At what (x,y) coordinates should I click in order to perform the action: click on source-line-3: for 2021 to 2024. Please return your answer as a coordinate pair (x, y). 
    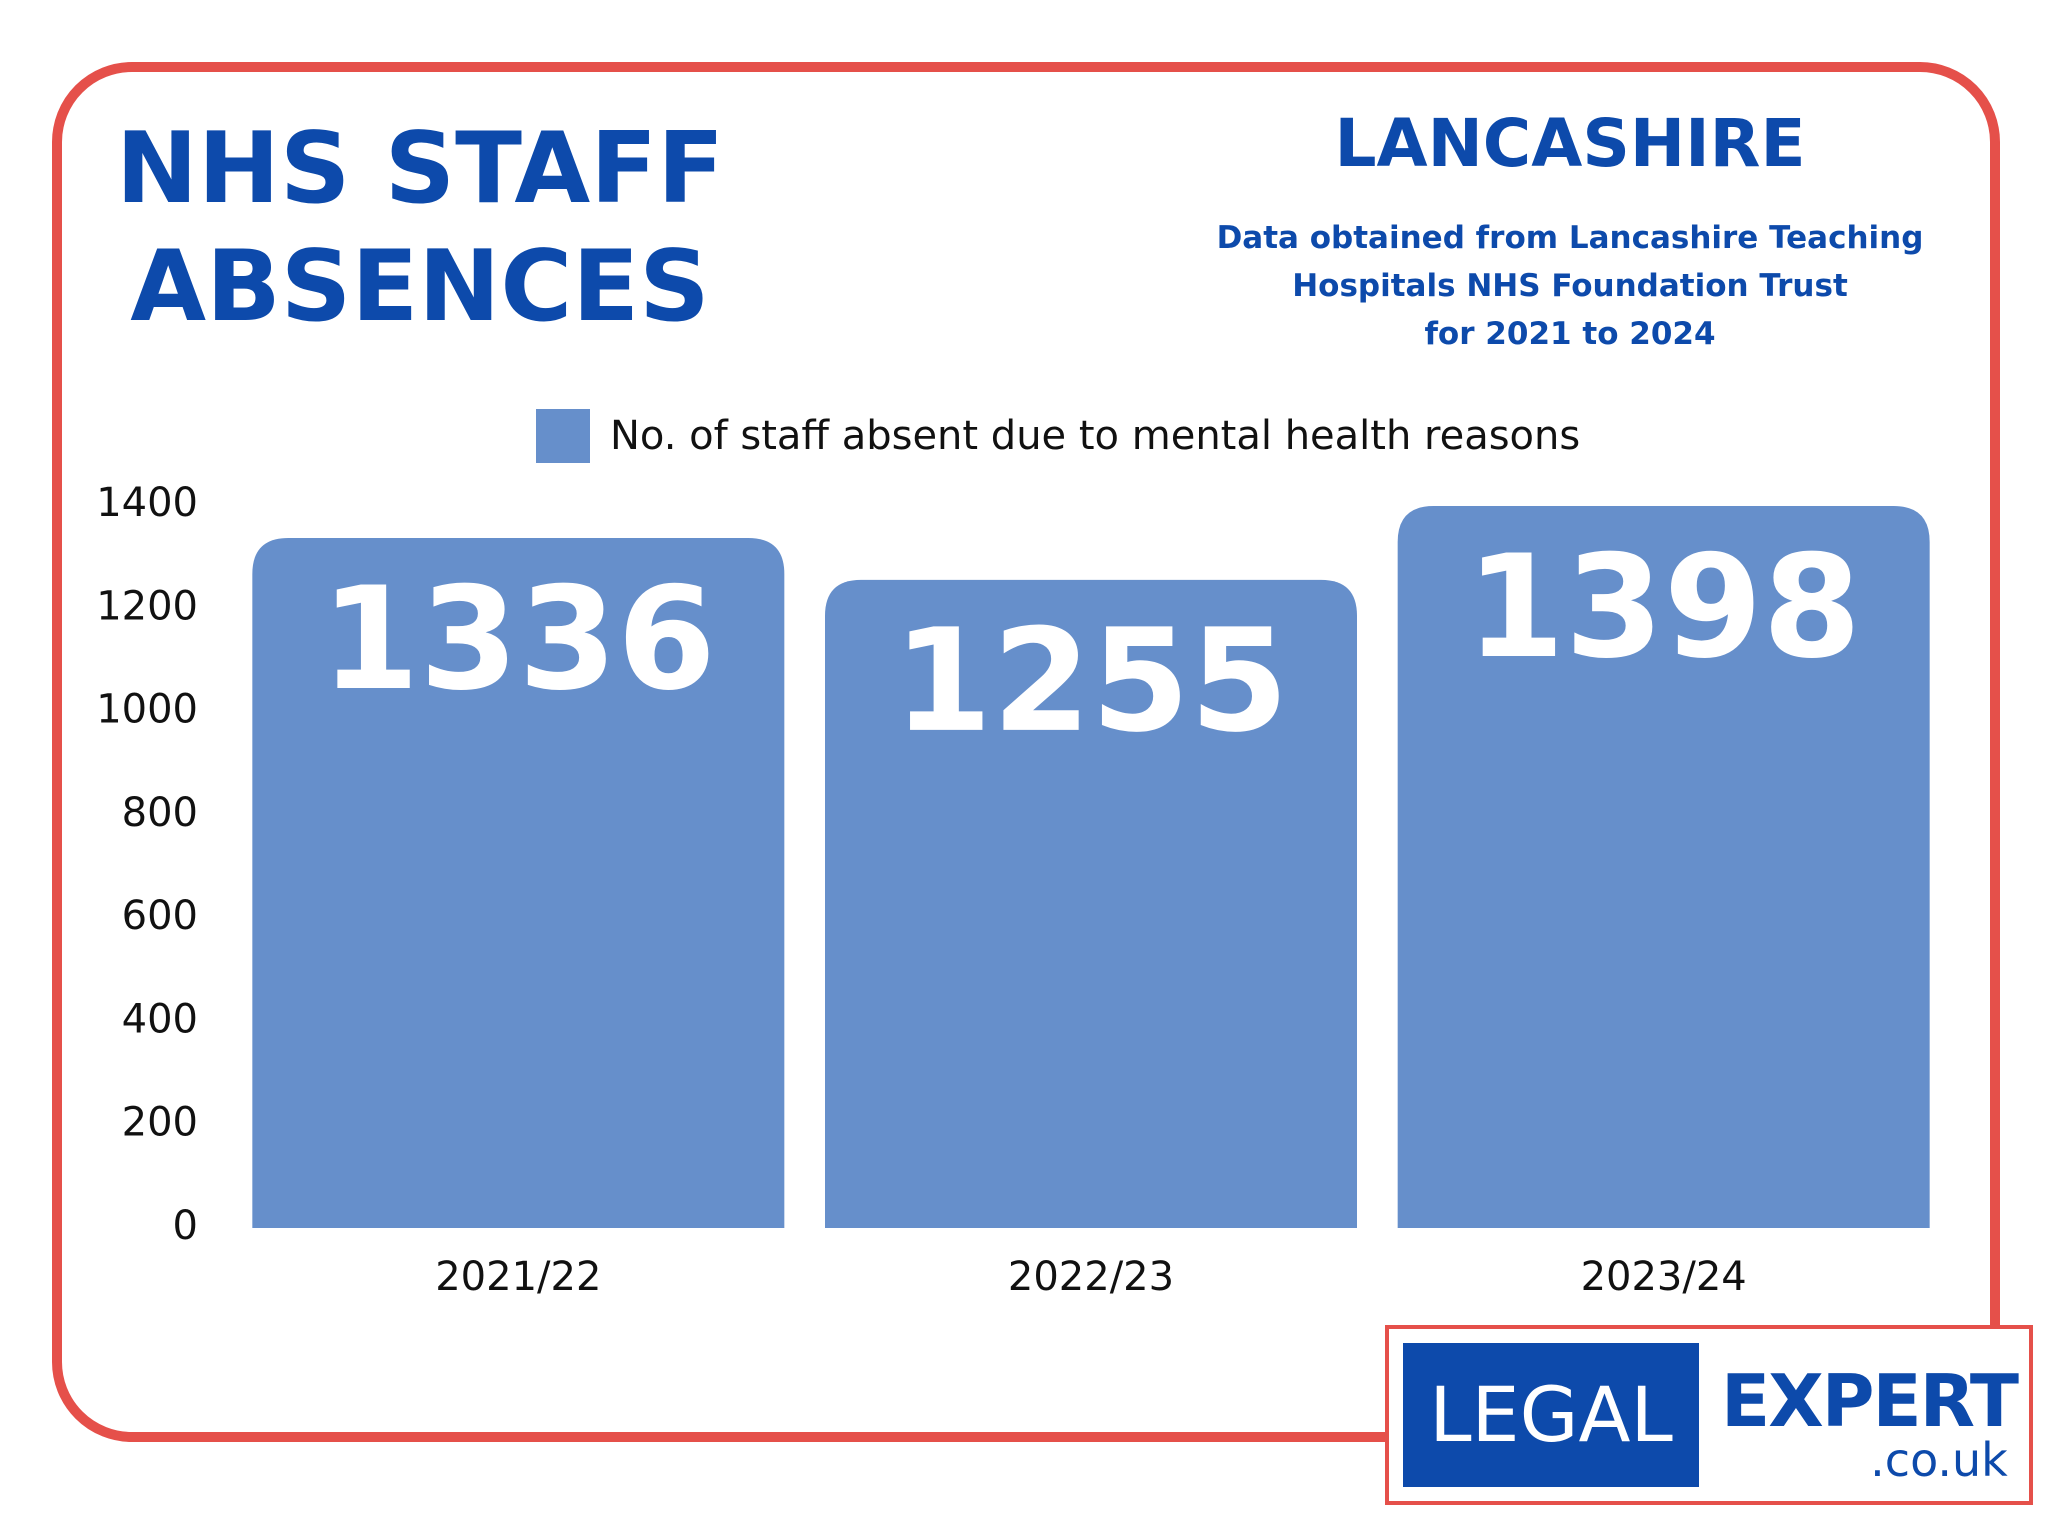
    Looking at the image, I should click on (1570, 334).